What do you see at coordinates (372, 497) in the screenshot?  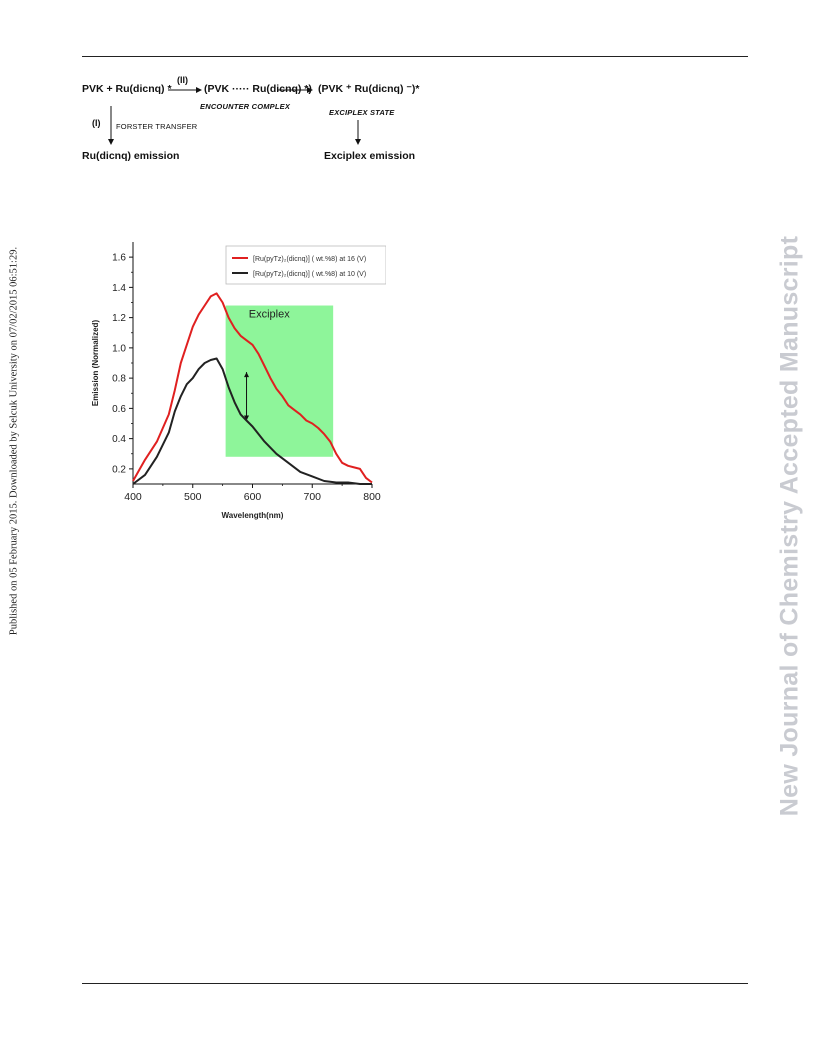 I see `x-tick-label: 800` at bounding box center [372, 497].